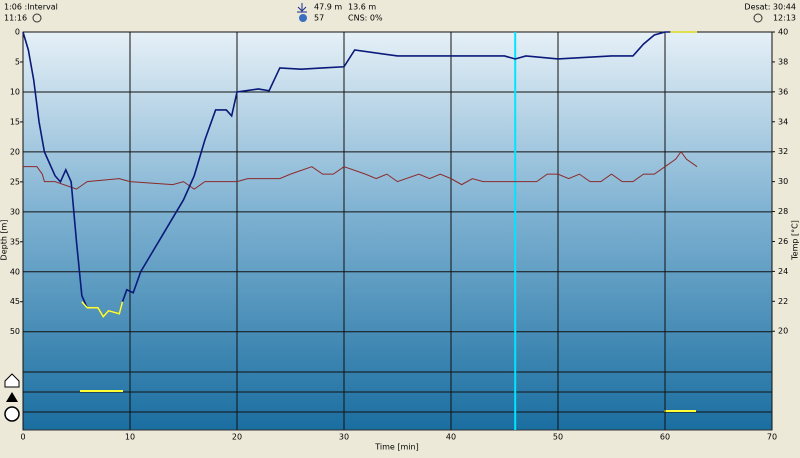  I want to click on depth-icon, so click(302, 8).